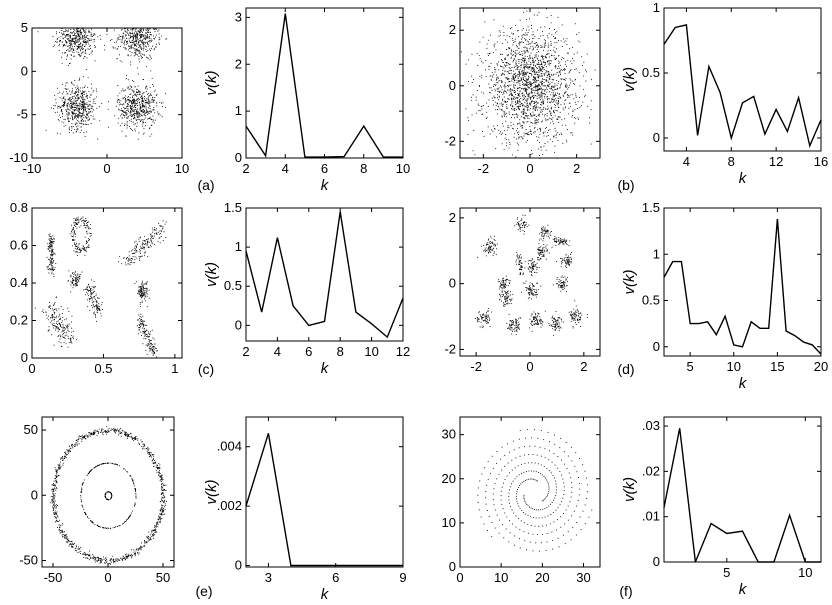 The width and height of the screenshot is (832, 605). I want to click on y-axis-label: v(k), so click(211, 274).